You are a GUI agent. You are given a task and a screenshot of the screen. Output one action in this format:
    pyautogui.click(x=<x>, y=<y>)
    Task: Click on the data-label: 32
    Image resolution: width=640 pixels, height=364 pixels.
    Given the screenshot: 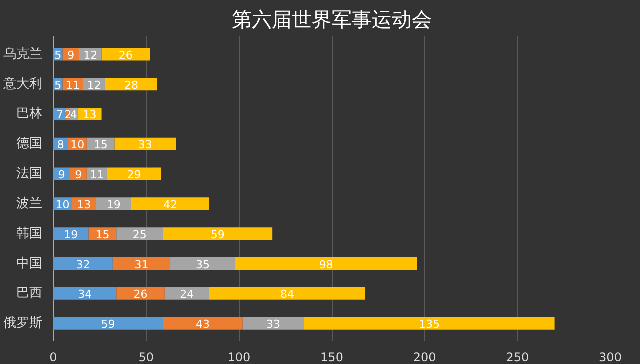 What is the action you would take?
    pyautogui.click(x=83, y=265)
    